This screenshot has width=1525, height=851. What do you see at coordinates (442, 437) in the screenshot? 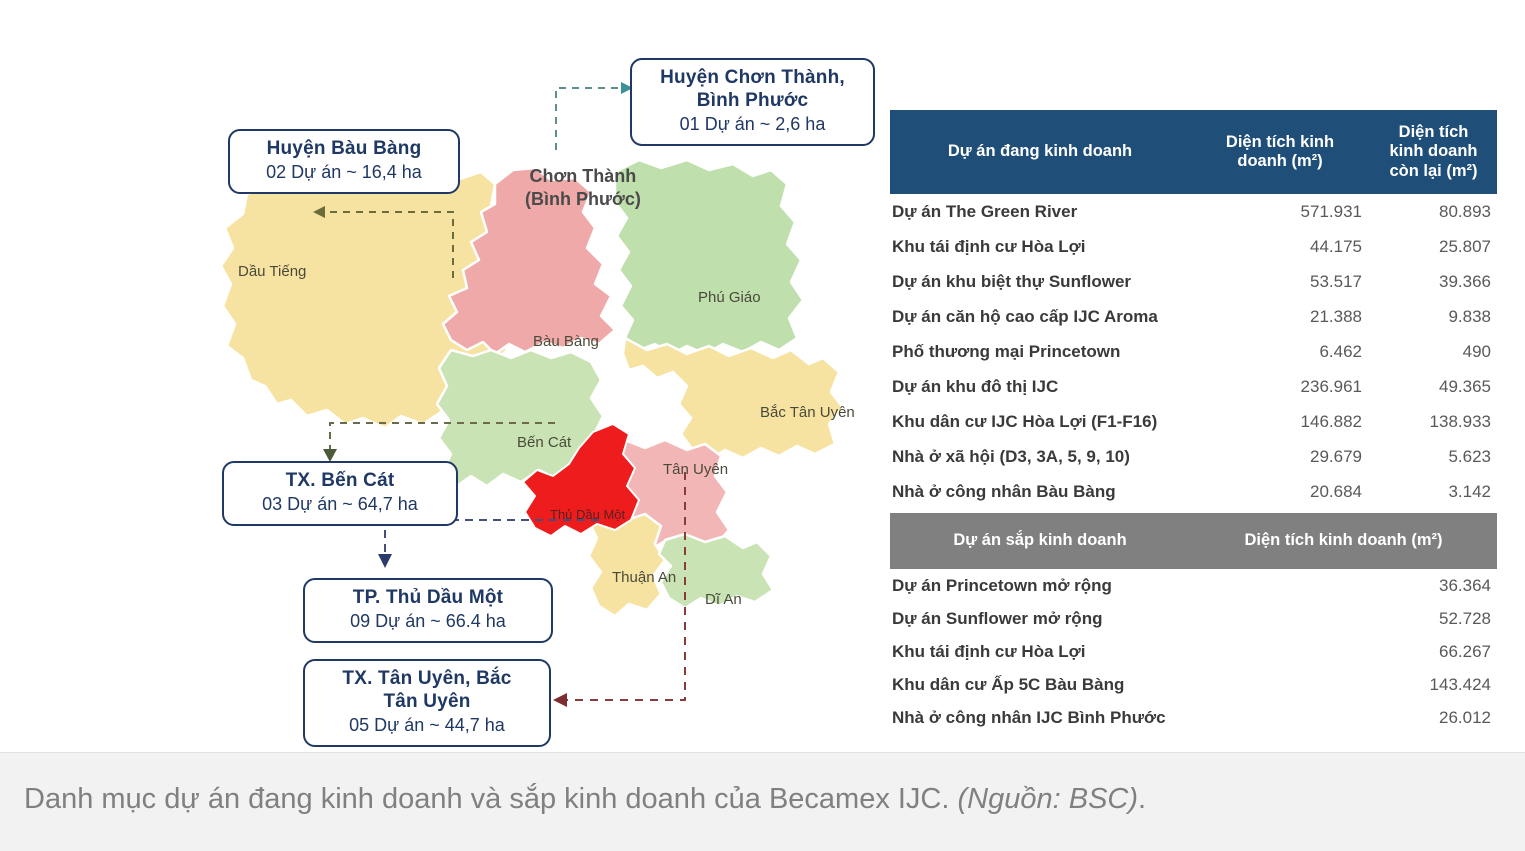
I see `connector-ben-cat` at bounding box center [442, 437].